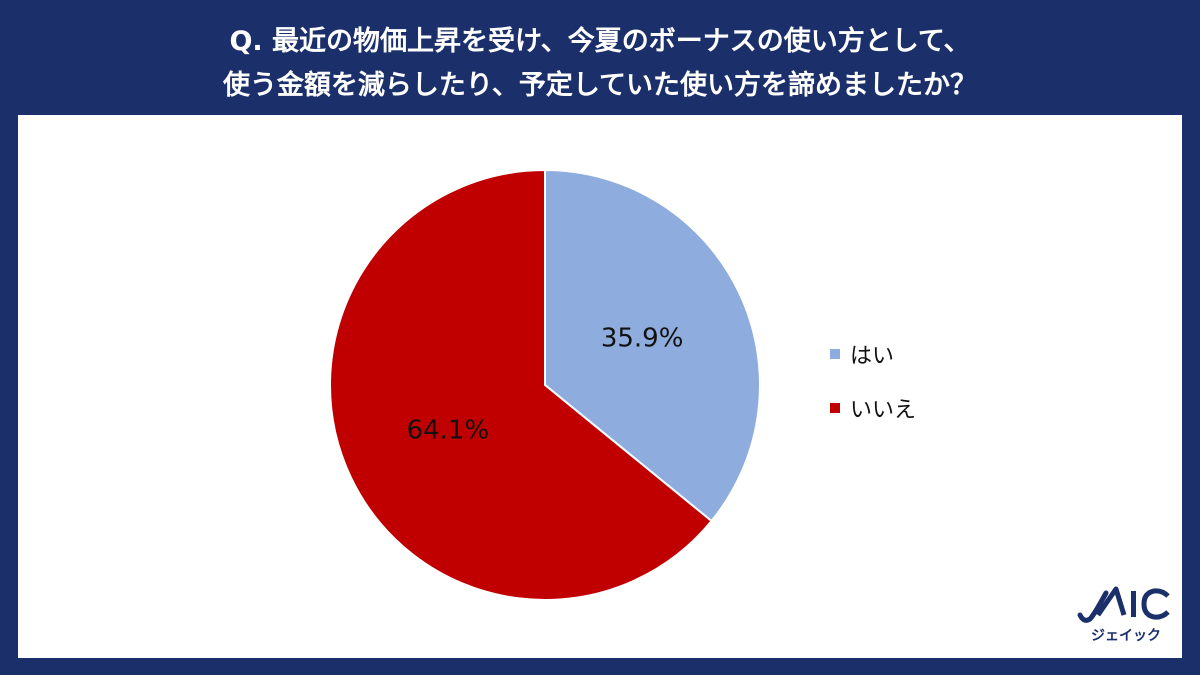 The height and width of the screenshot is (675, 1200). I want to click on legend: はい いいえ, so click(873, 393).